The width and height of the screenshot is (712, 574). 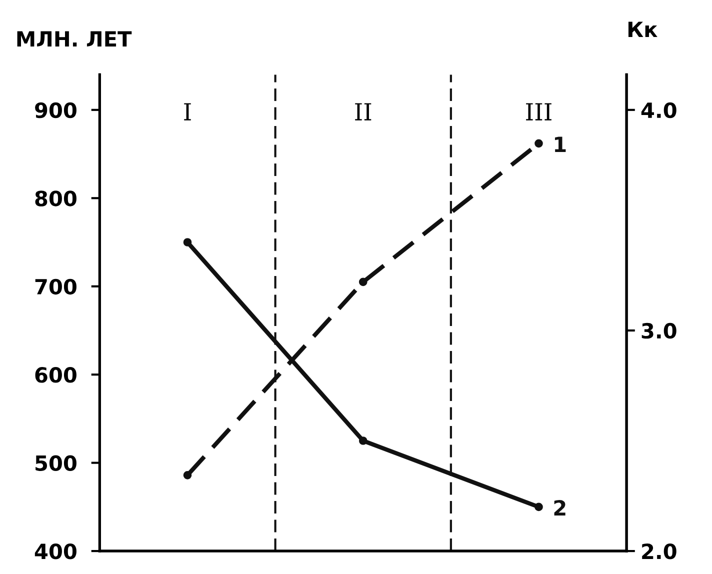 I want to click on x-tick-label: I, so click(x=187, y=111).